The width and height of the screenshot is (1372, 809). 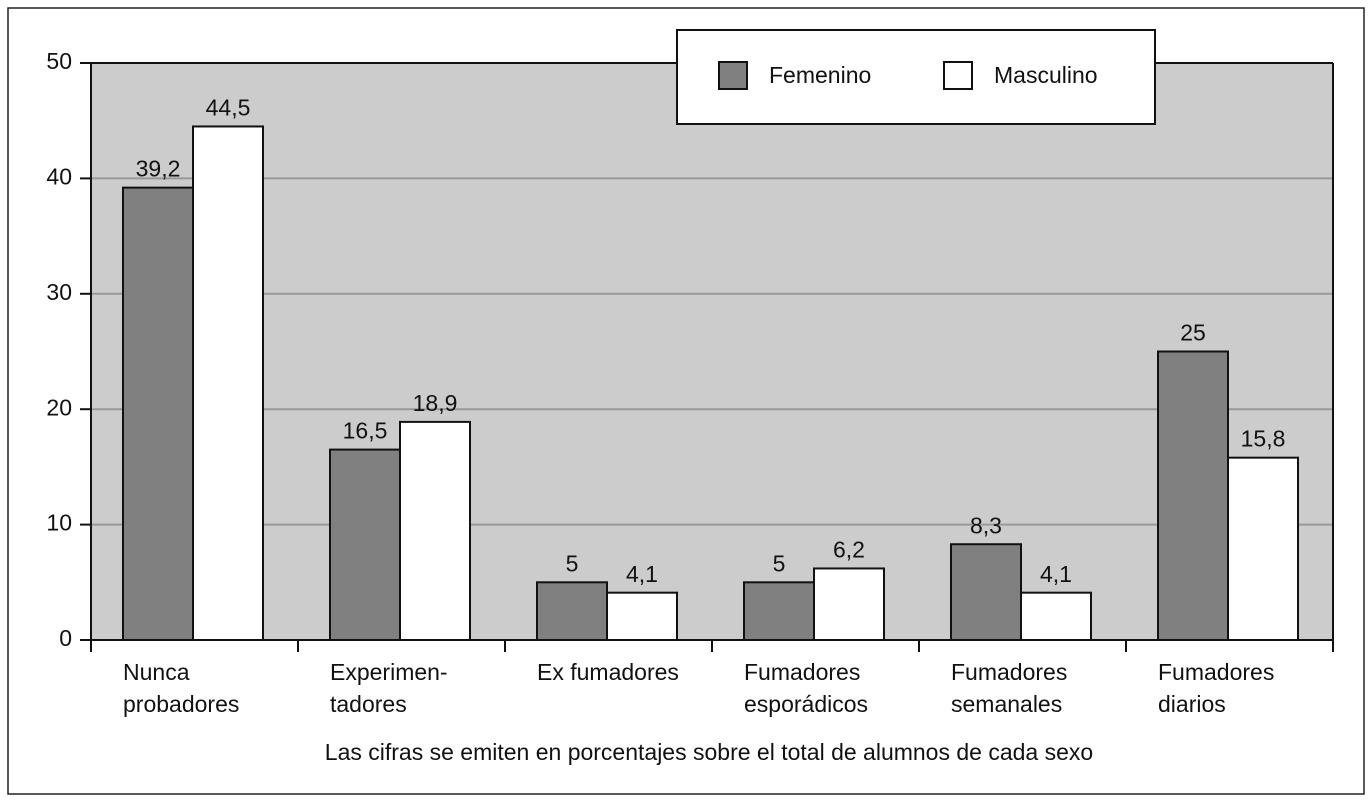 What do you see at coordinates (368, 704) in the screenshot?
I see `x-tick-label: tadores` at bounding box center [368, 704].